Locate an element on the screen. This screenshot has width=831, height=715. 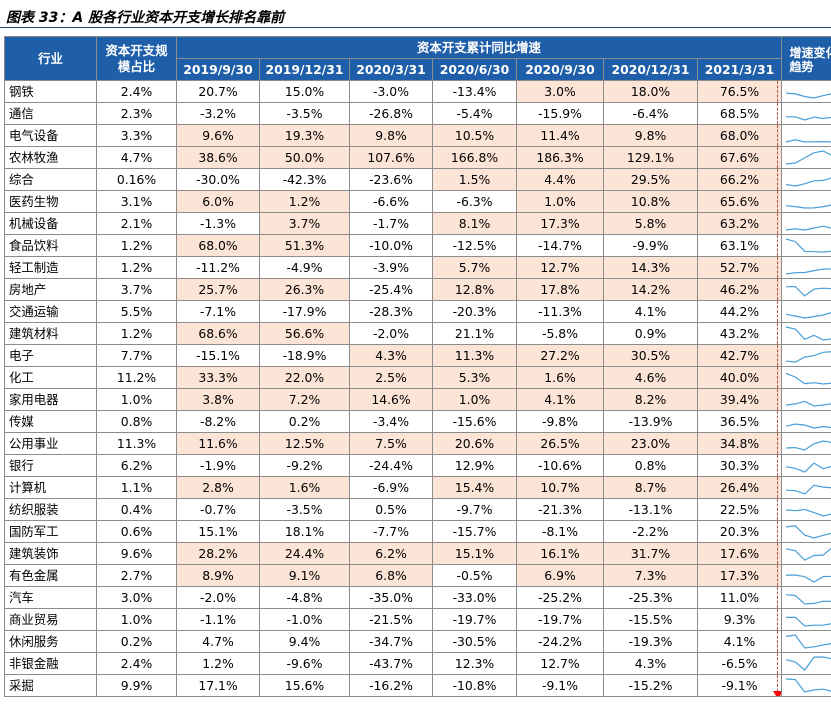
growth-cell: -9.8% is located at coordinates (560, 421).